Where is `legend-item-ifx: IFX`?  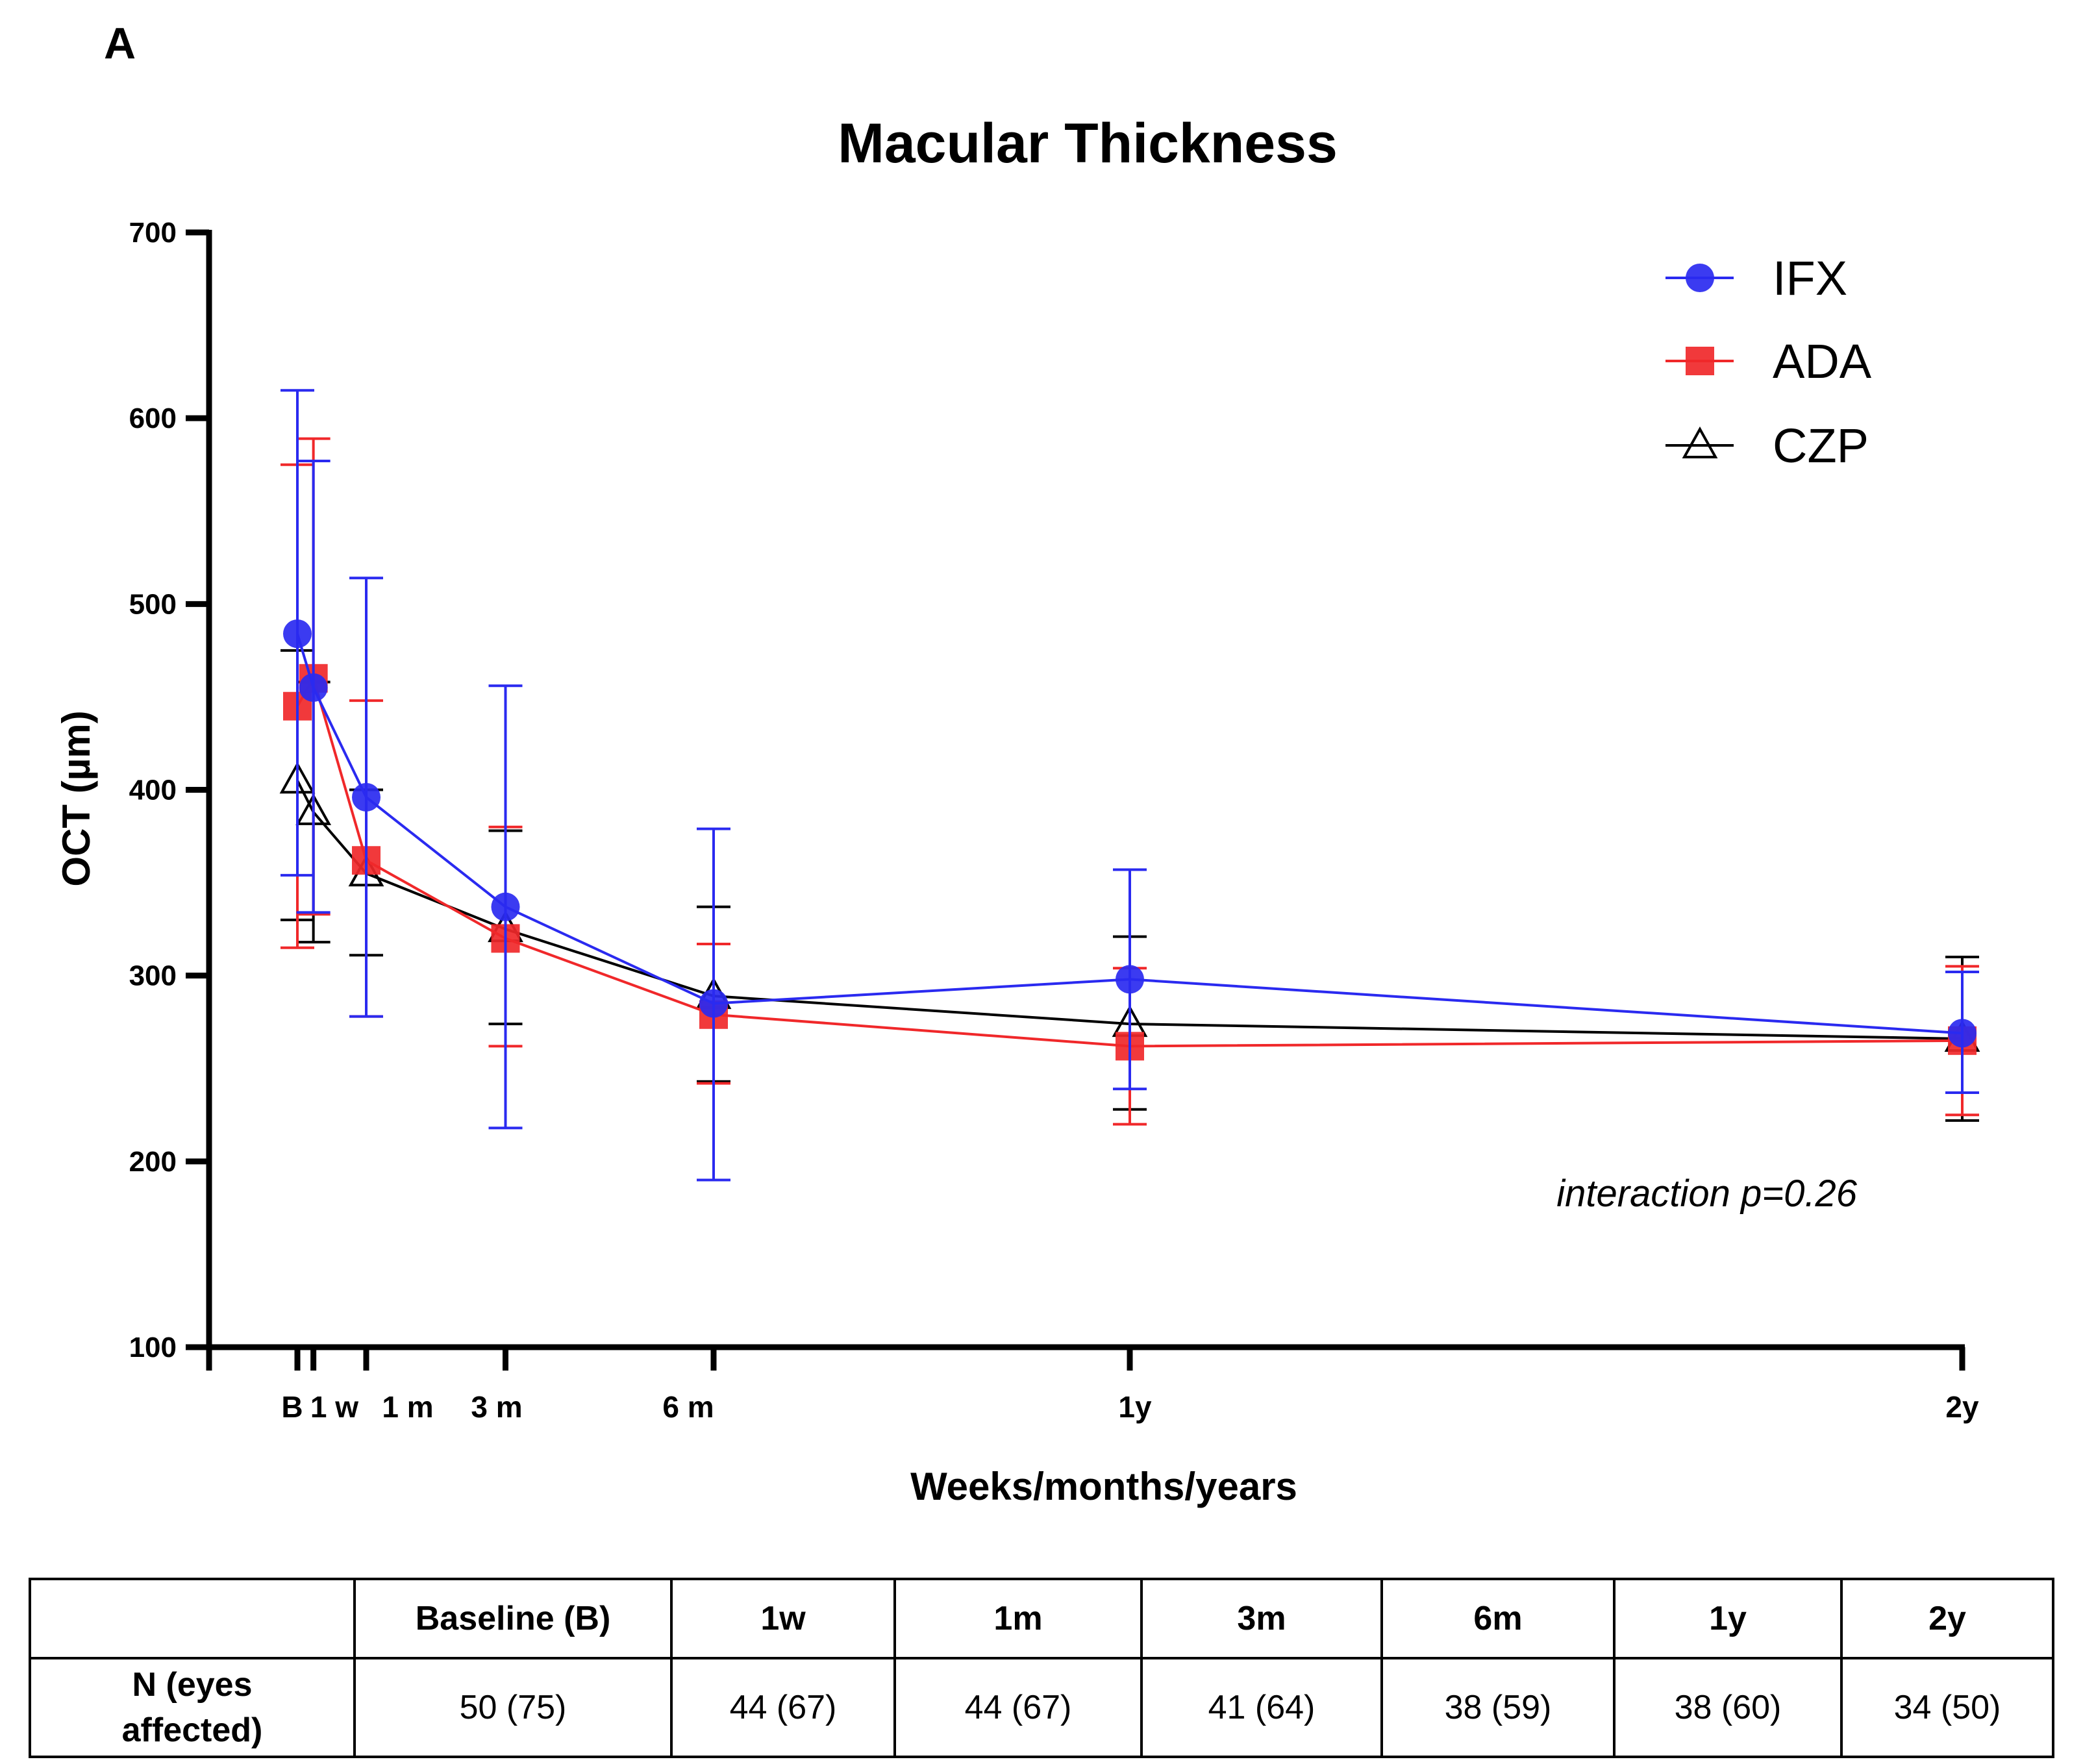
legend-item-ifx: IFX is located at coordinates (1756, 278).